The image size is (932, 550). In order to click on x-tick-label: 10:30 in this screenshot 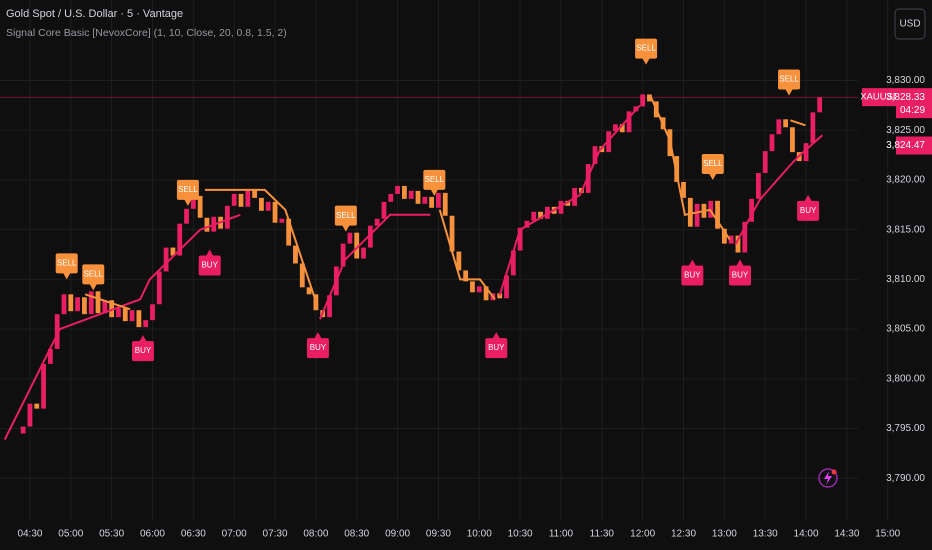, I will do `click(520, 534)`.